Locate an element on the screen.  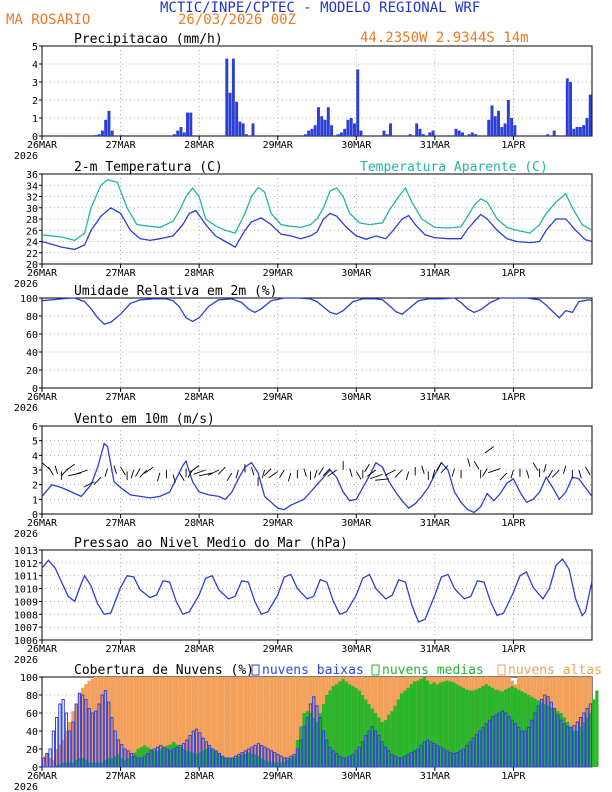
x-tick-label: 26MAR is located at coordinates (42, 523).